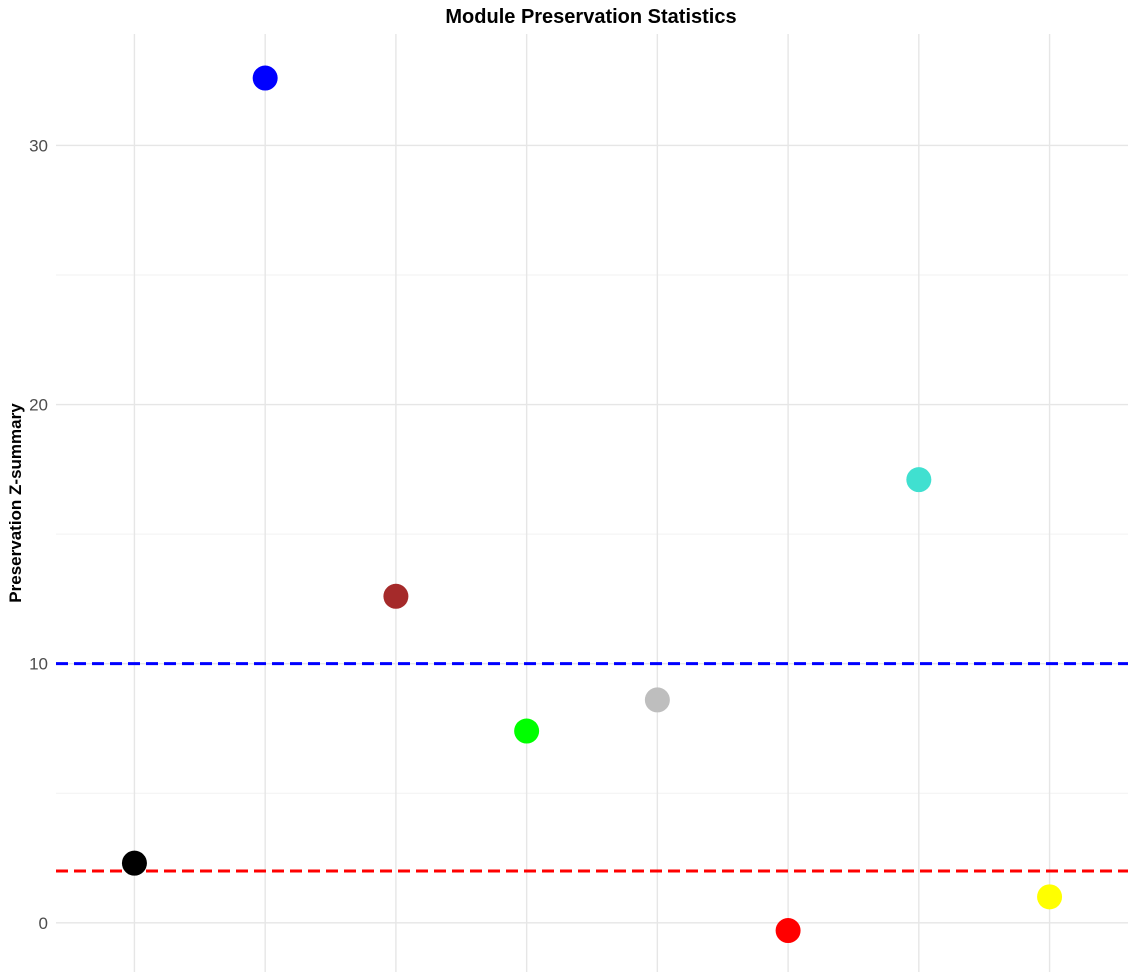 Image resolution: width=1135 pixels, height=976 pixels. I want to click on y-axis-label: Preservation Z-summary, so click(15, 503).